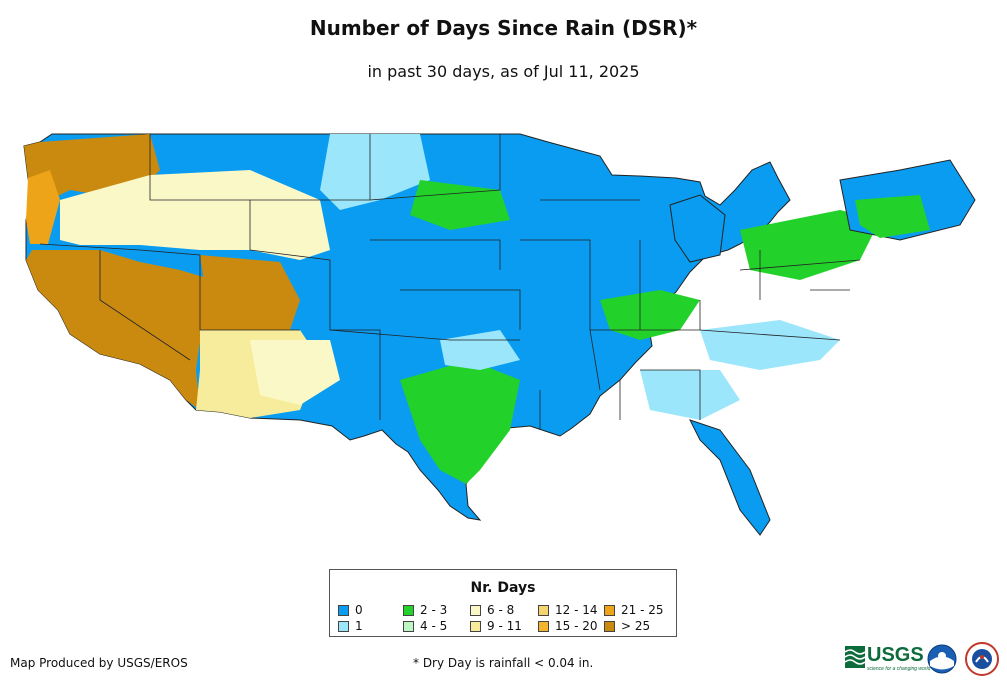 Image resolution: width=1007 pixels, height=691 pixels. I want to click on region-texas-green, so click(460, 422).